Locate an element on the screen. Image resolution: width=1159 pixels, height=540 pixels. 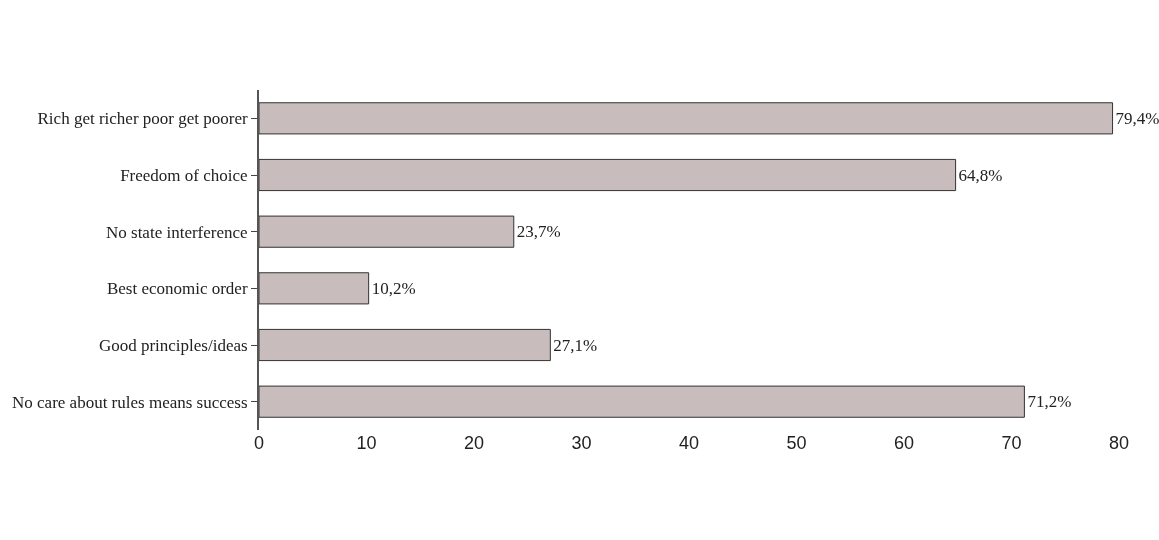
x-tick-label: 20 is located at coordinates (474, 443).